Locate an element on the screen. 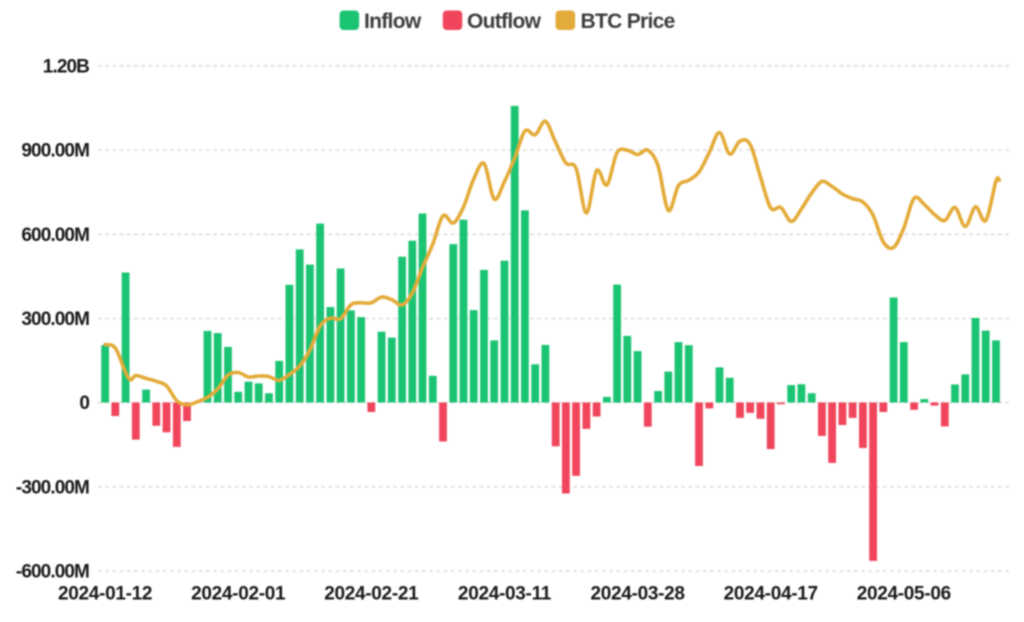 The height and width of the screenshot is (622, 1024). svg-text: 0 is located at coordinates (84, 403).